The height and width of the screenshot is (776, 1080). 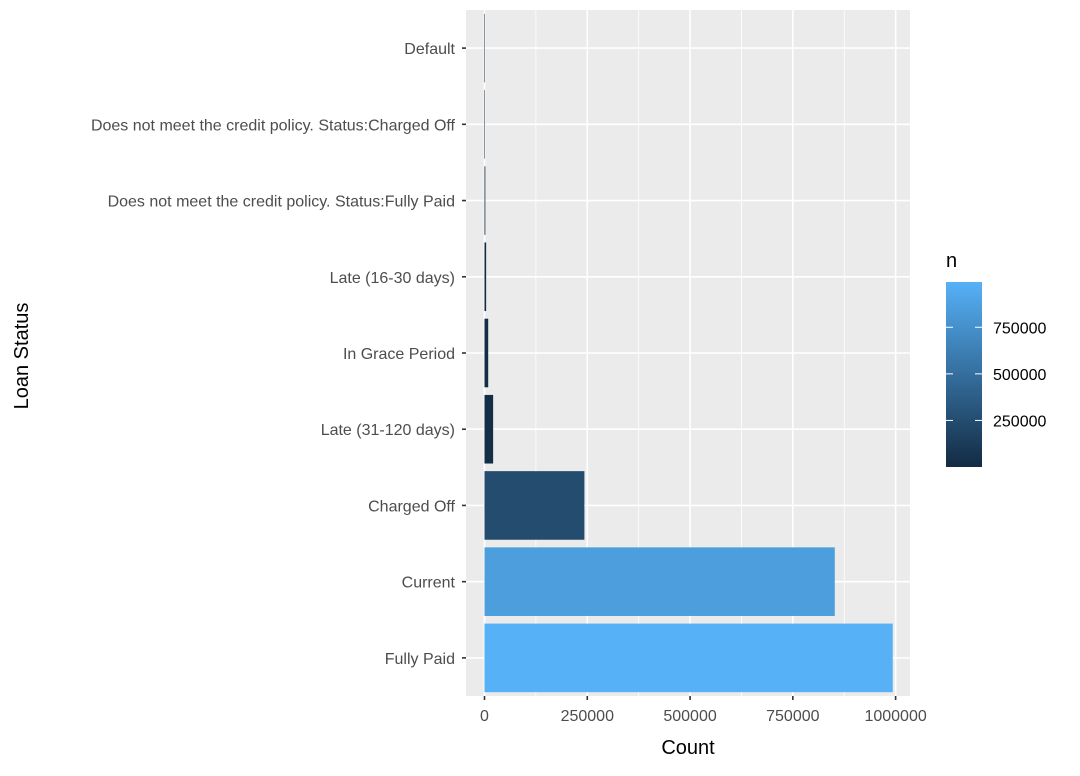 I want to click on y-tick-label: Late (31-120 days), so click(x=388, y=430).